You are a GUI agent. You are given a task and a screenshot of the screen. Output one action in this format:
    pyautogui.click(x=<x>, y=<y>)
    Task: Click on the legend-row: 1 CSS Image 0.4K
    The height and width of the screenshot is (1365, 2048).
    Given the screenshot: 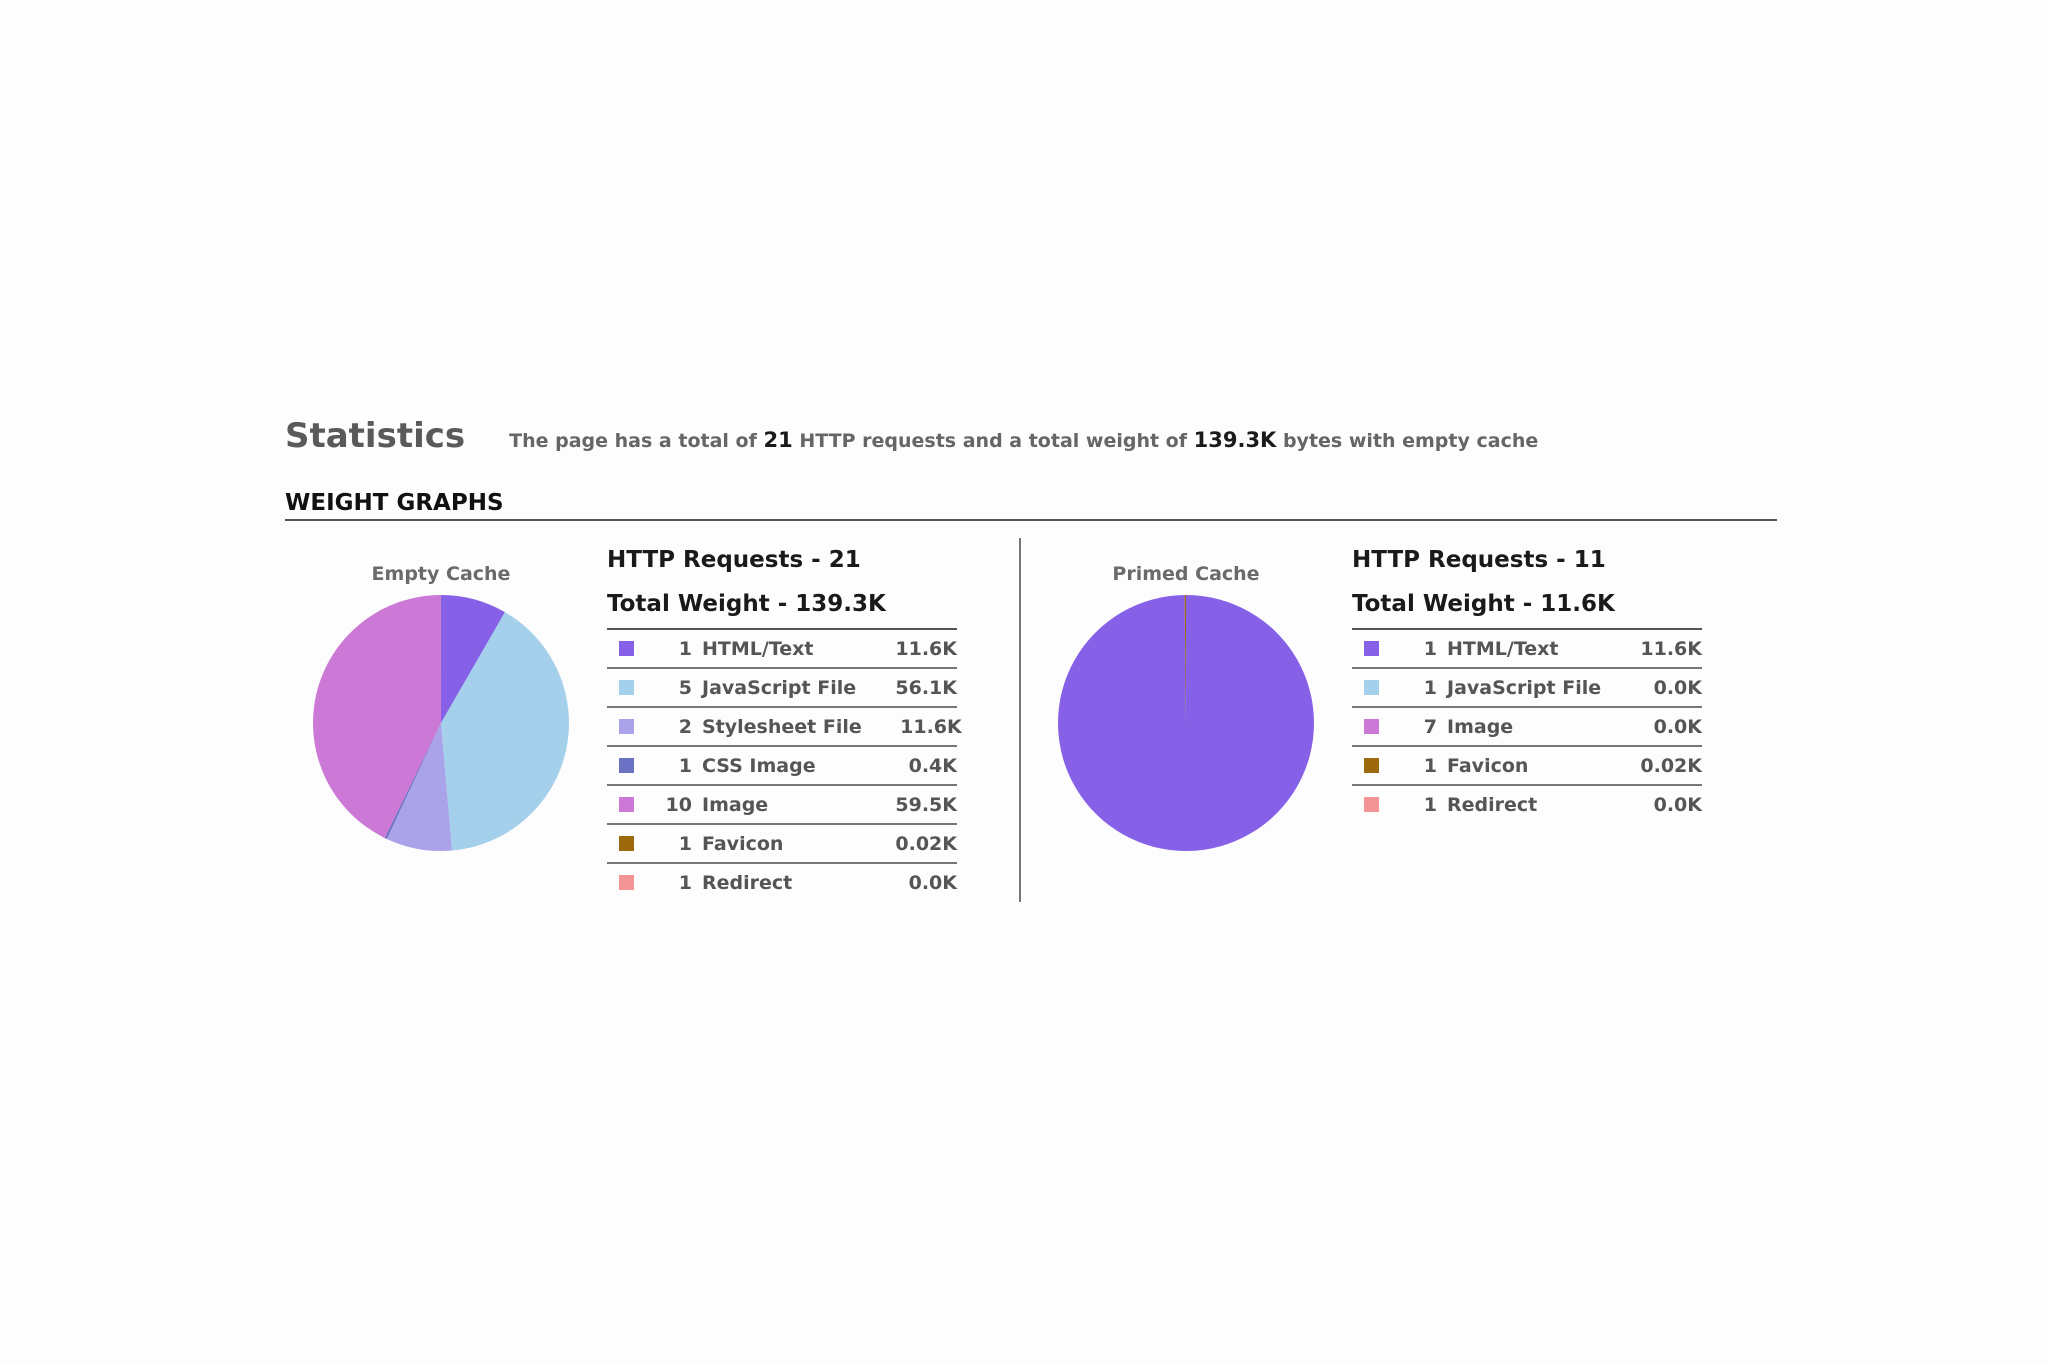 What is the action you would take?
    pyautogui.click(x=782, y=764)
    